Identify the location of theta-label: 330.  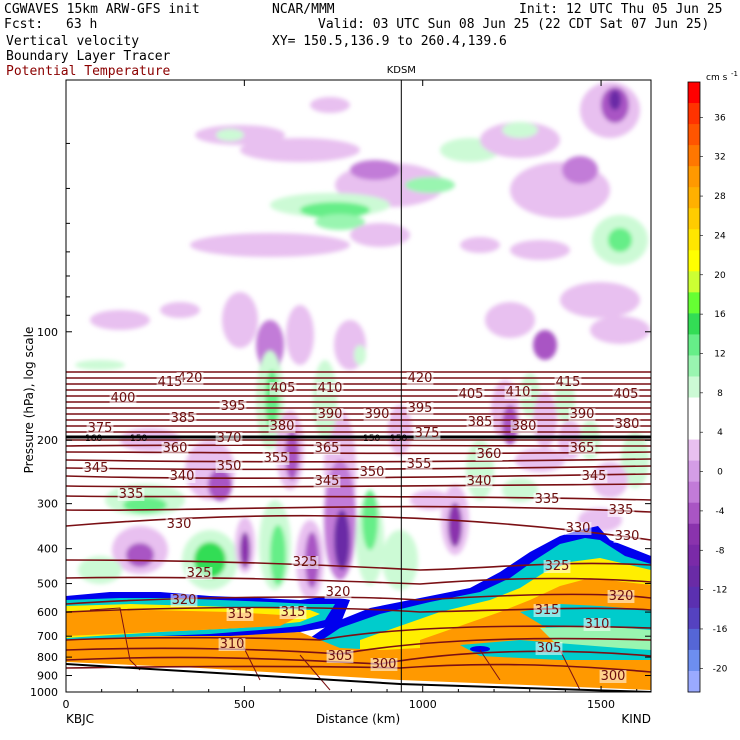
(179, 524).